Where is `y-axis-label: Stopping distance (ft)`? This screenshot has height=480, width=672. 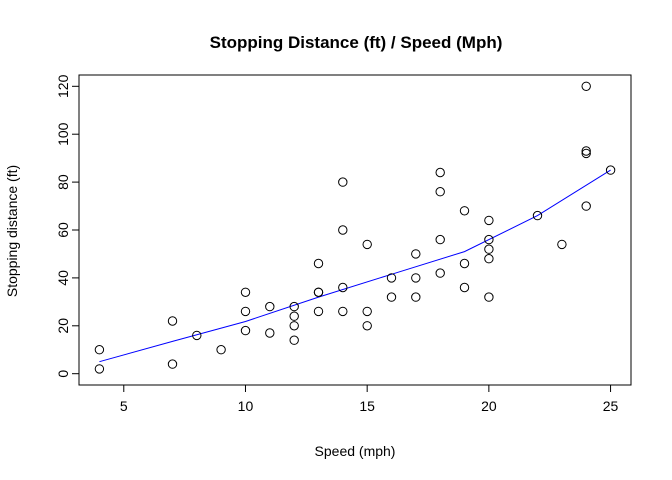
y-axis-label: Stopping distance (ft) is located at coordinates (12, 231).